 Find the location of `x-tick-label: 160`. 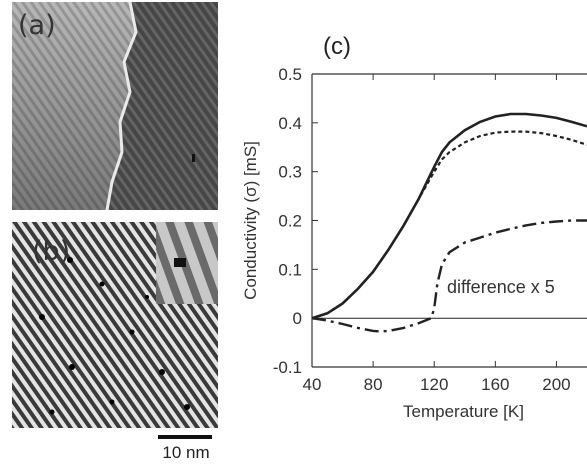

x-tick-label: 160 is located at coordinates (495, 384).